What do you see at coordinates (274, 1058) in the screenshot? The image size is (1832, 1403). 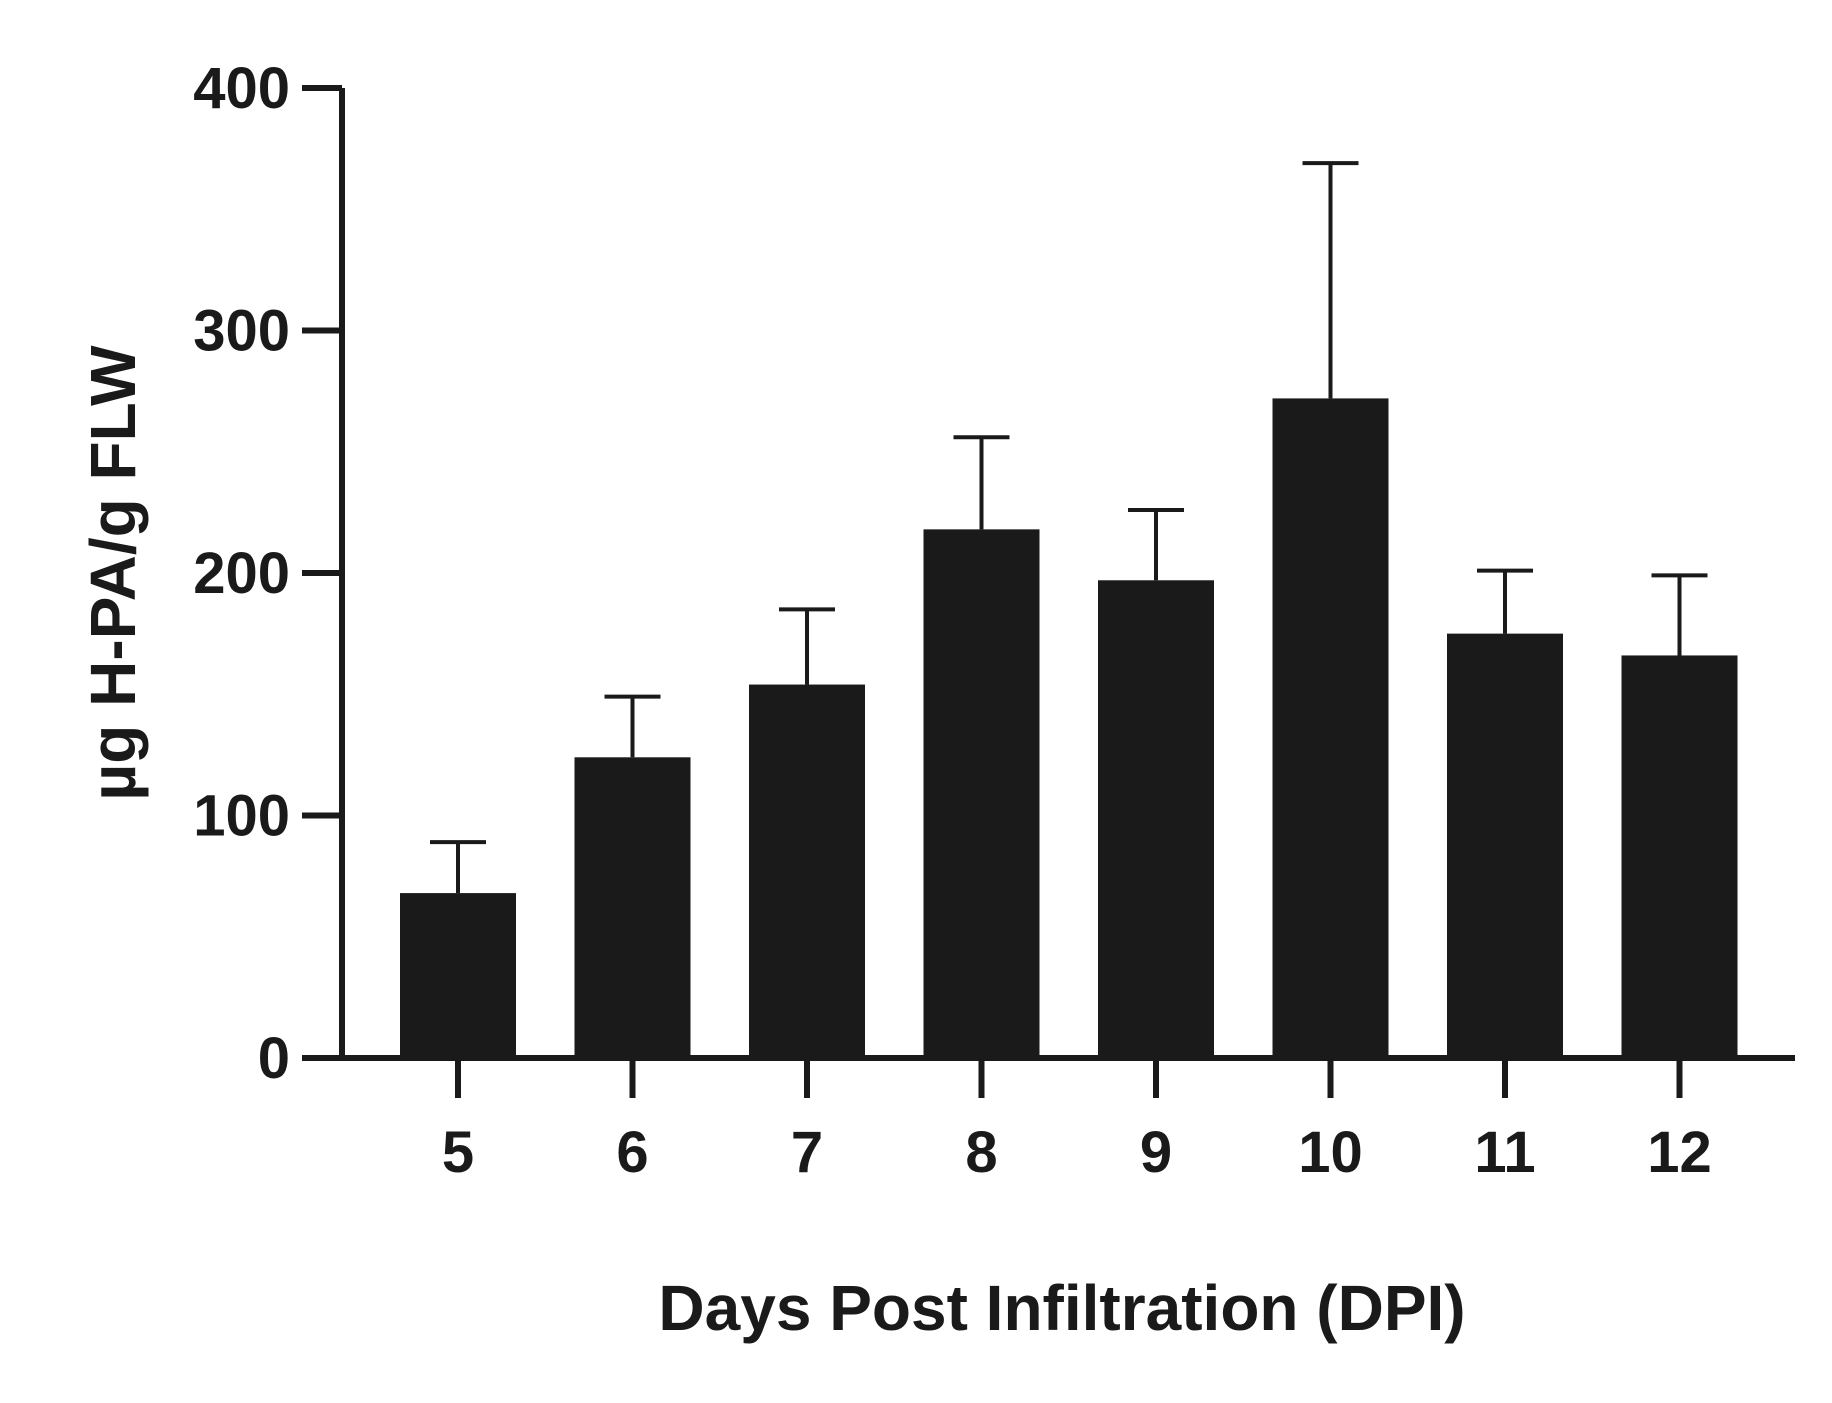 I see `y-tick-label: 0` at bounding box center [274, 1058].